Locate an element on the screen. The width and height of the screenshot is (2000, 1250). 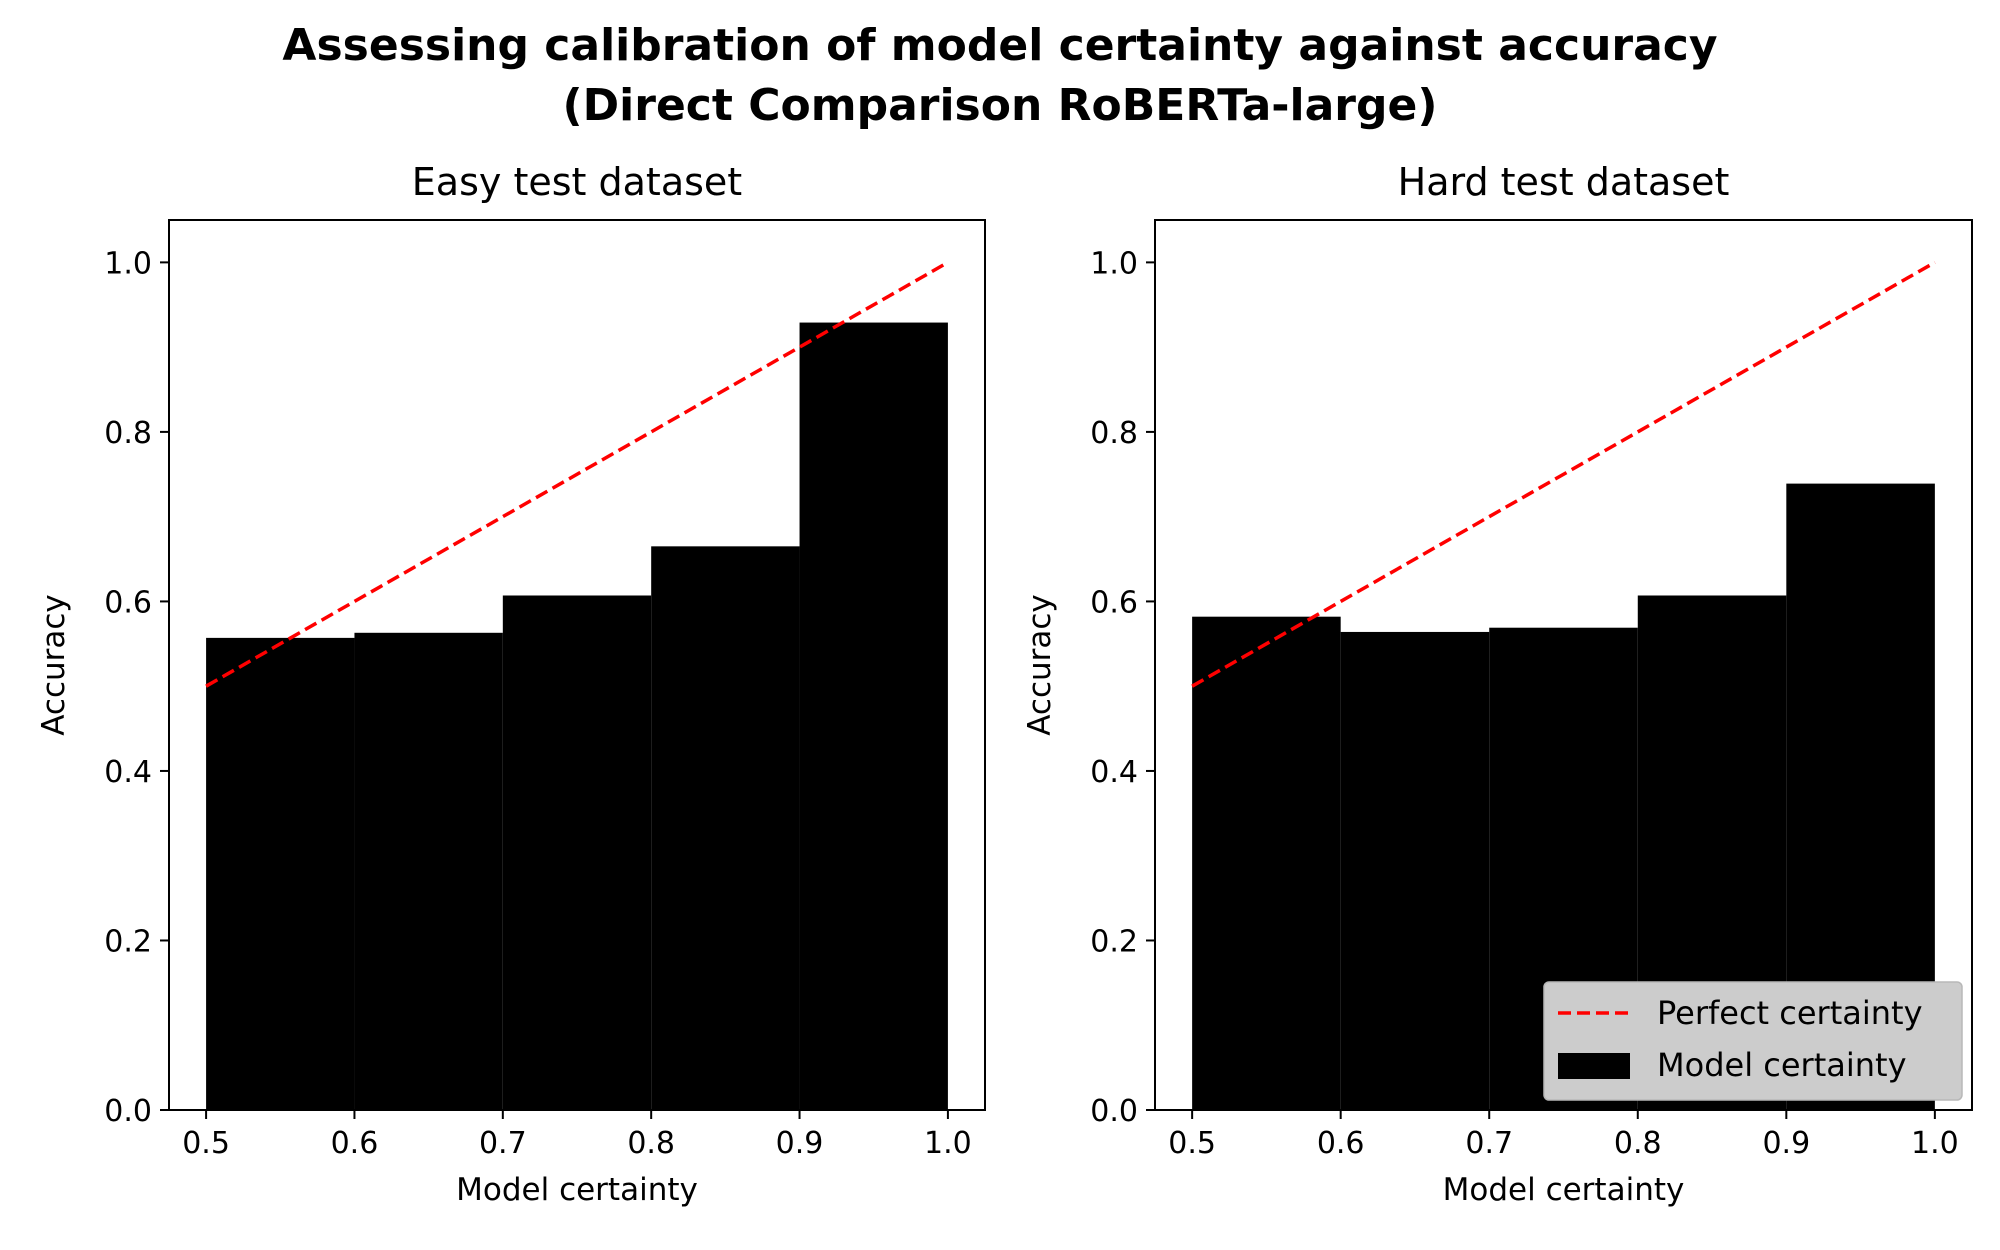
figure-title-line2: (Direct Comparison RoBERTa-large) is located at coordinates (1000, 105).